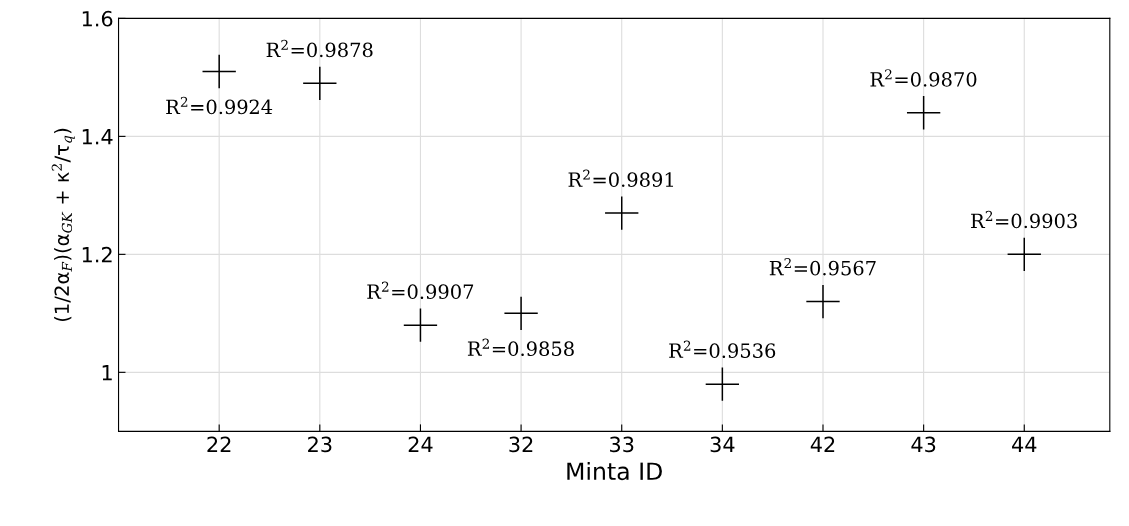 The height and width of the screenshot is (526, 1129). I want to click on annotation: R$^{2}$=0.9870, so click(923, 78).